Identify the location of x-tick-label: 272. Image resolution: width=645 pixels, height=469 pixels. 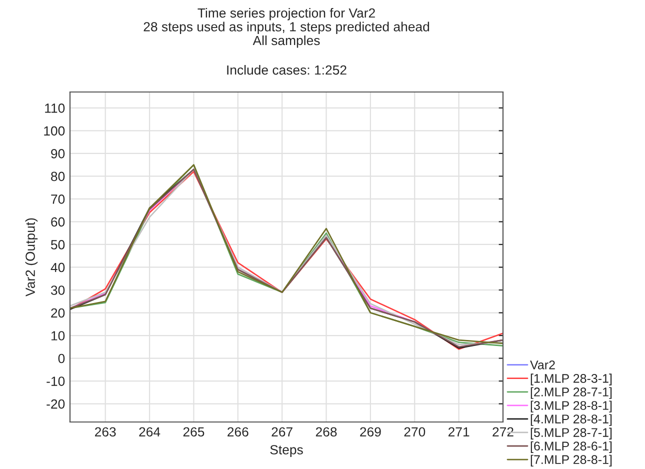
(503, 431).